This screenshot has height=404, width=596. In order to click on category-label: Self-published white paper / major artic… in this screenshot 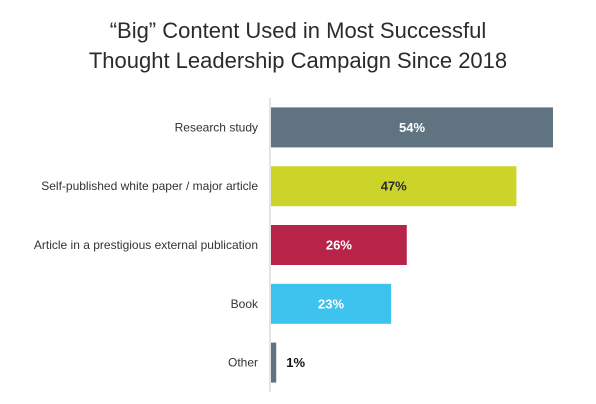, I will do `click(149, 186)`.